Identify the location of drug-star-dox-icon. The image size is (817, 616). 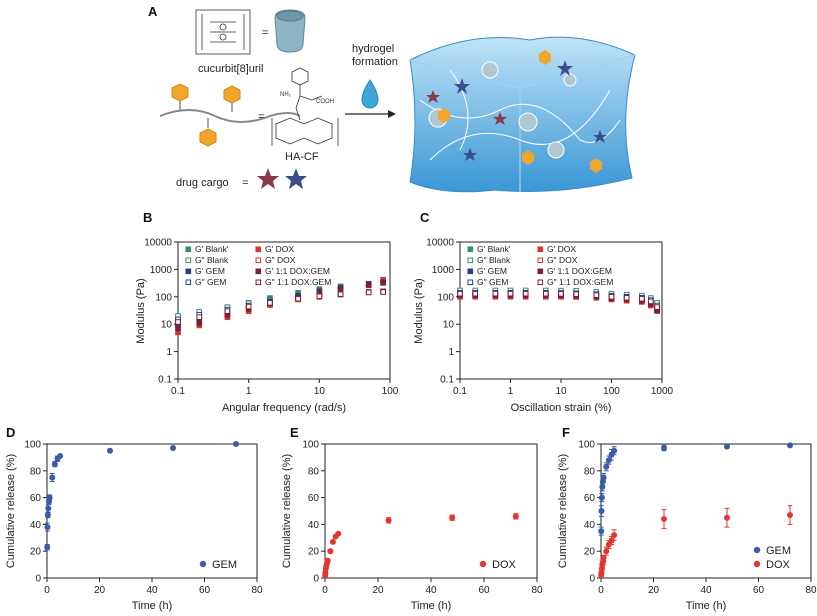
(268, 178).